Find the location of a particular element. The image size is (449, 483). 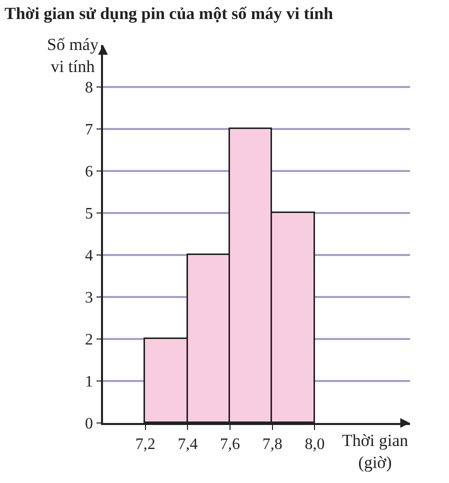

x-tick-label: 7,2 is located at coordinates (145, 444).